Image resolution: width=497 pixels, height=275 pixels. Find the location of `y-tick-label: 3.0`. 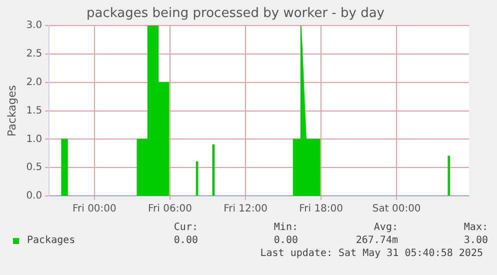

y-tick-label: 3.0 is located at coordinates (34, 26).